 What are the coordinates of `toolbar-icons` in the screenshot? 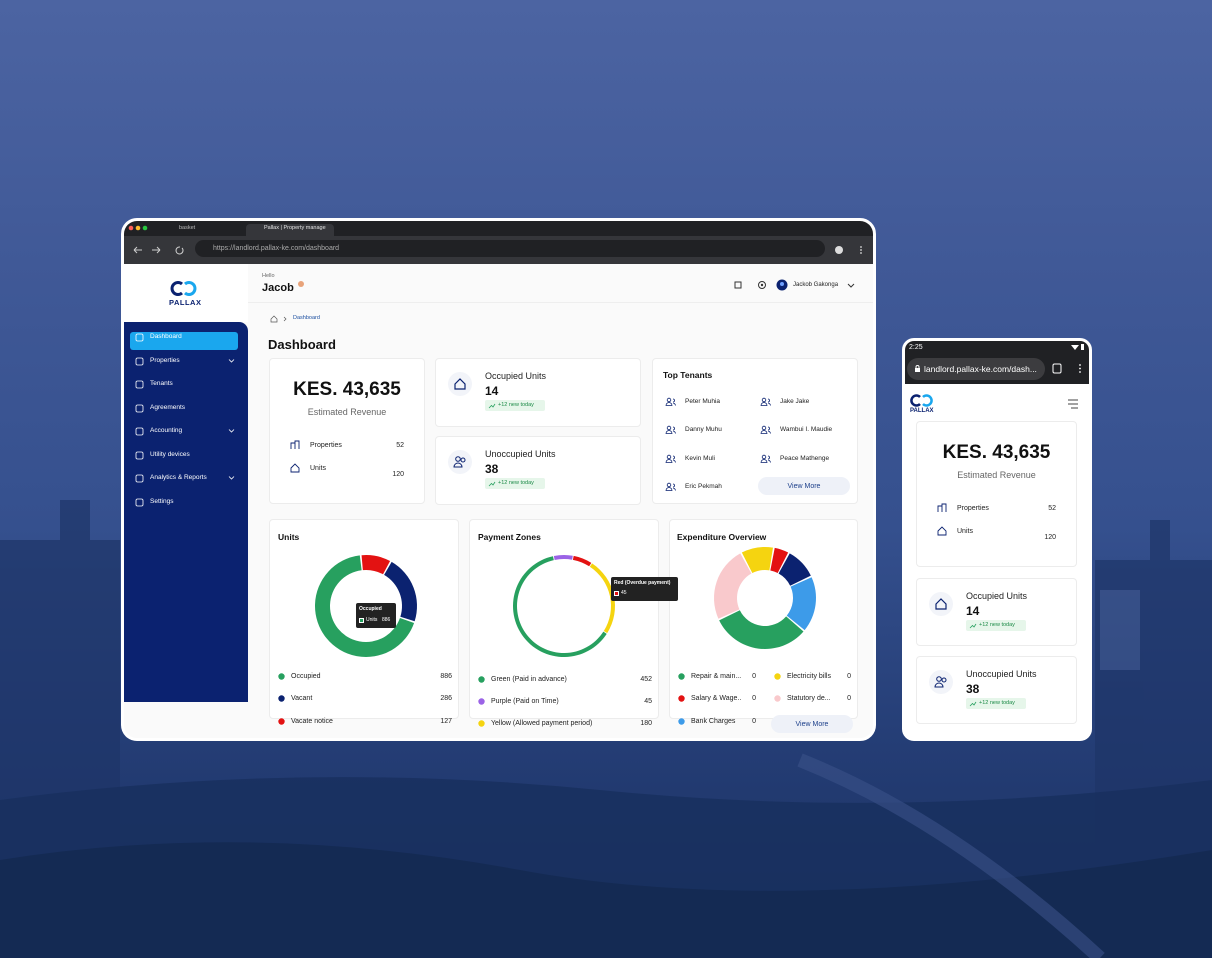 It's located at (850, 250).